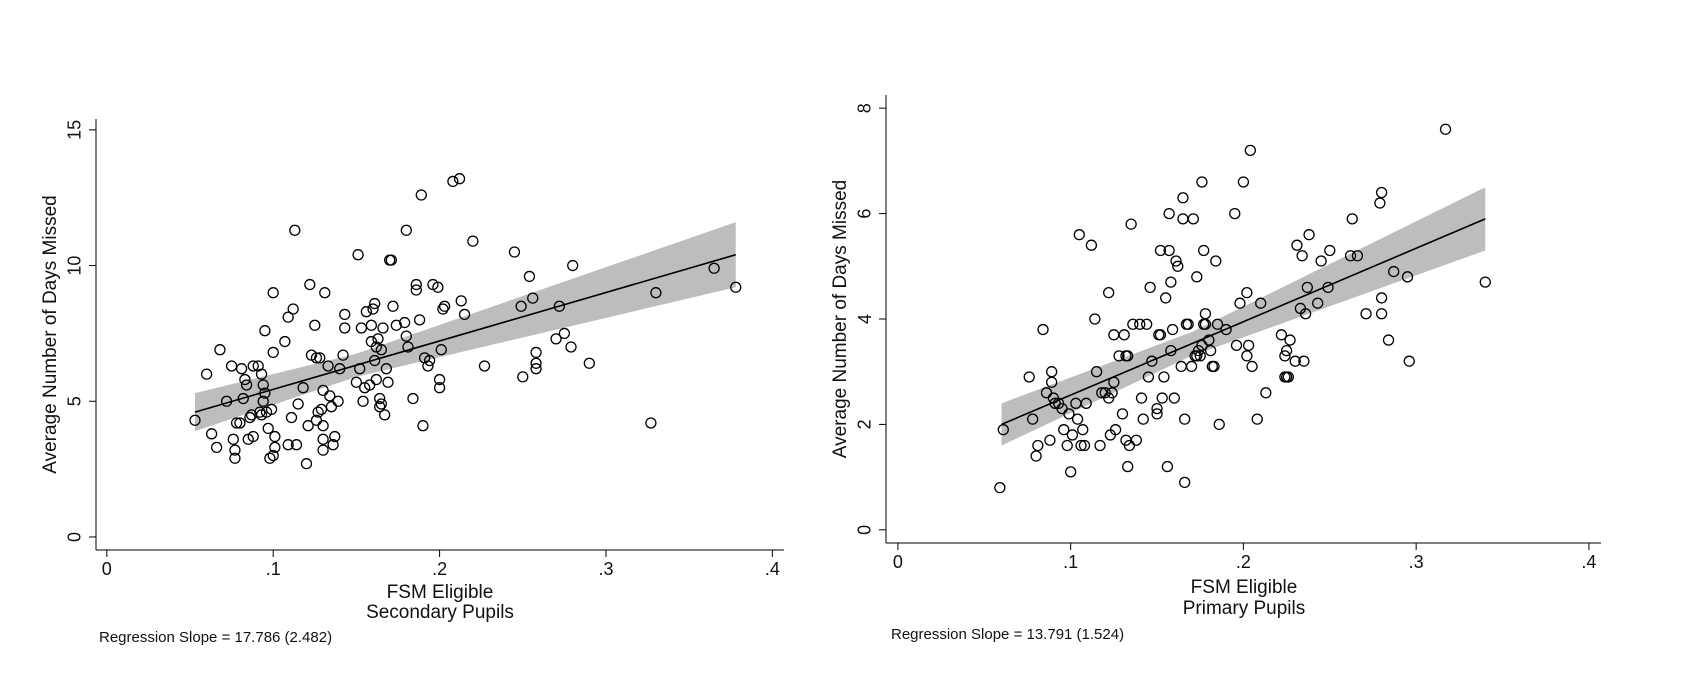  I want to click on y-tick-label: 5, so click(75, 401).